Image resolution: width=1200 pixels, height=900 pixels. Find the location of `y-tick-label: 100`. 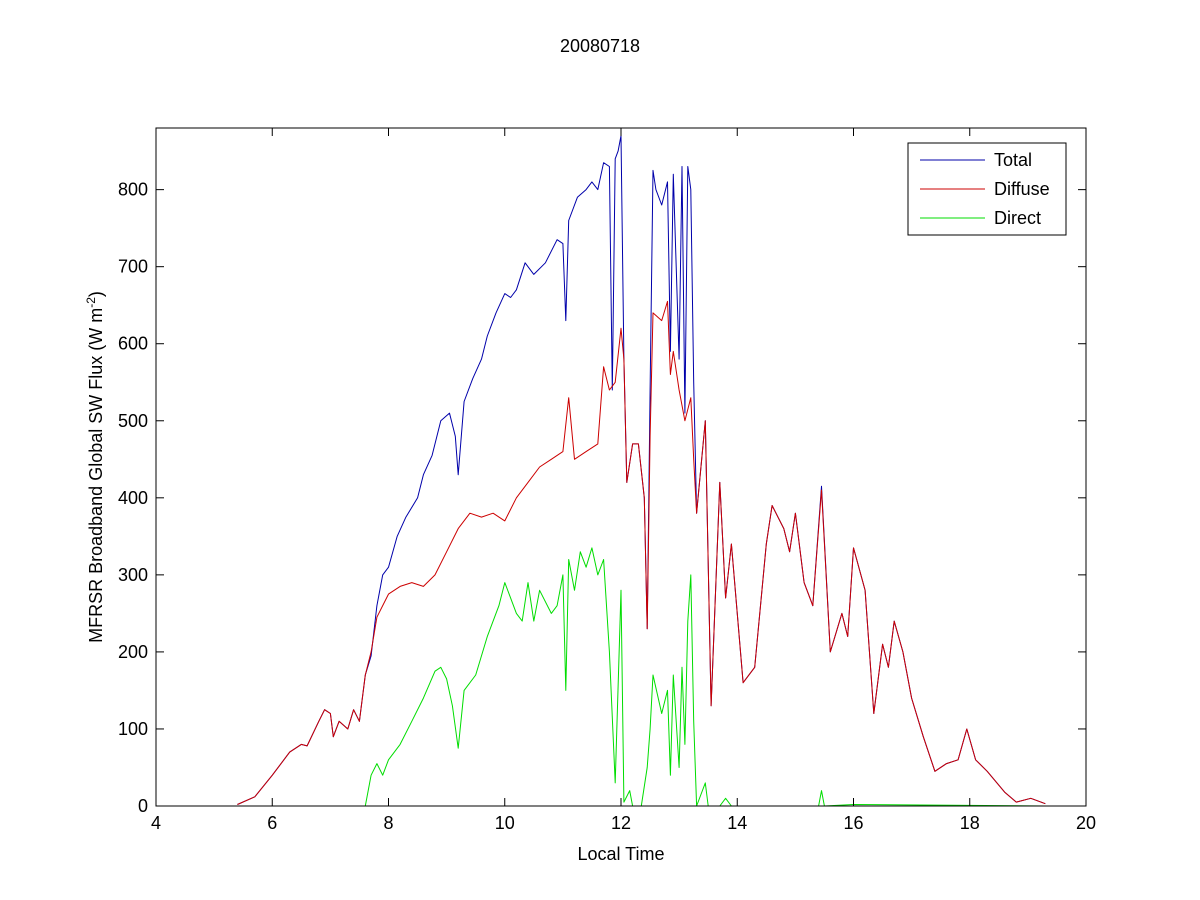

y-tick-label: 100 is located at coordinates (133, 729).